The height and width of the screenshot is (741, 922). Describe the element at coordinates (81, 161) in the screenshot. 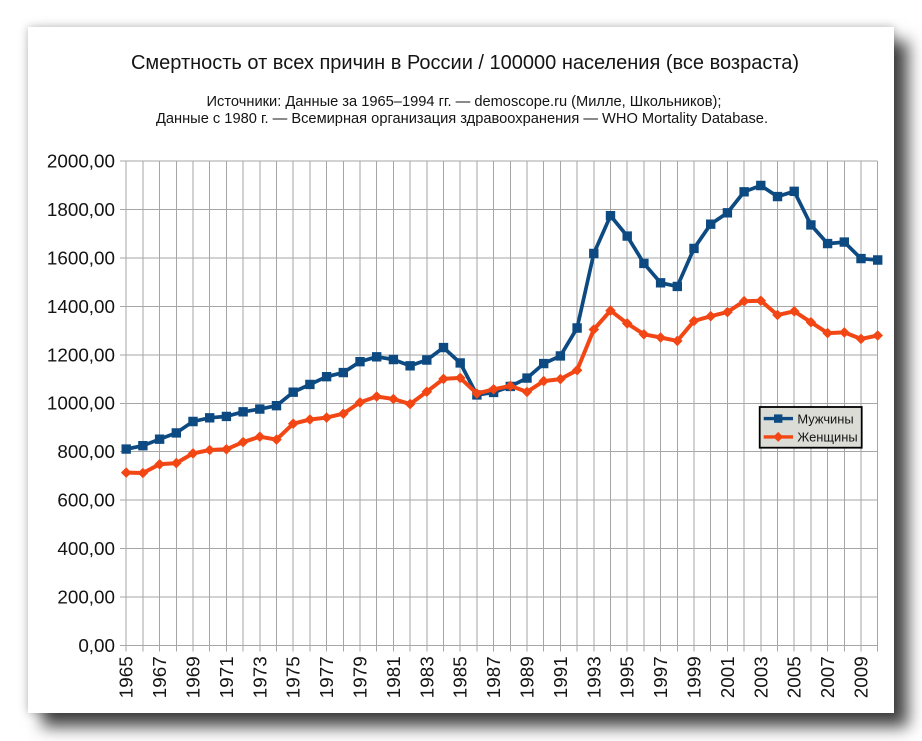

I see `svg-text: 2000,00` at that location.